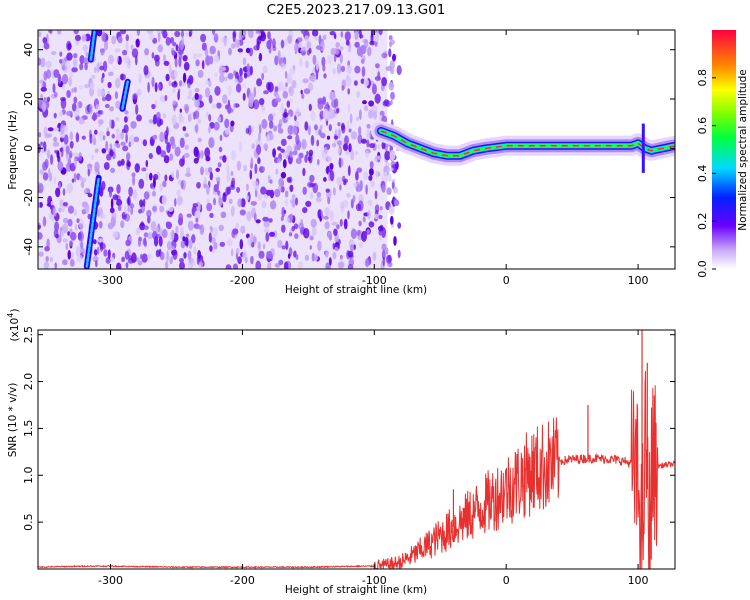  What do you see at coordinates (28, 148) in the screenshot?
I see `y-tick-label: 0` at bounding box center [28, 148].